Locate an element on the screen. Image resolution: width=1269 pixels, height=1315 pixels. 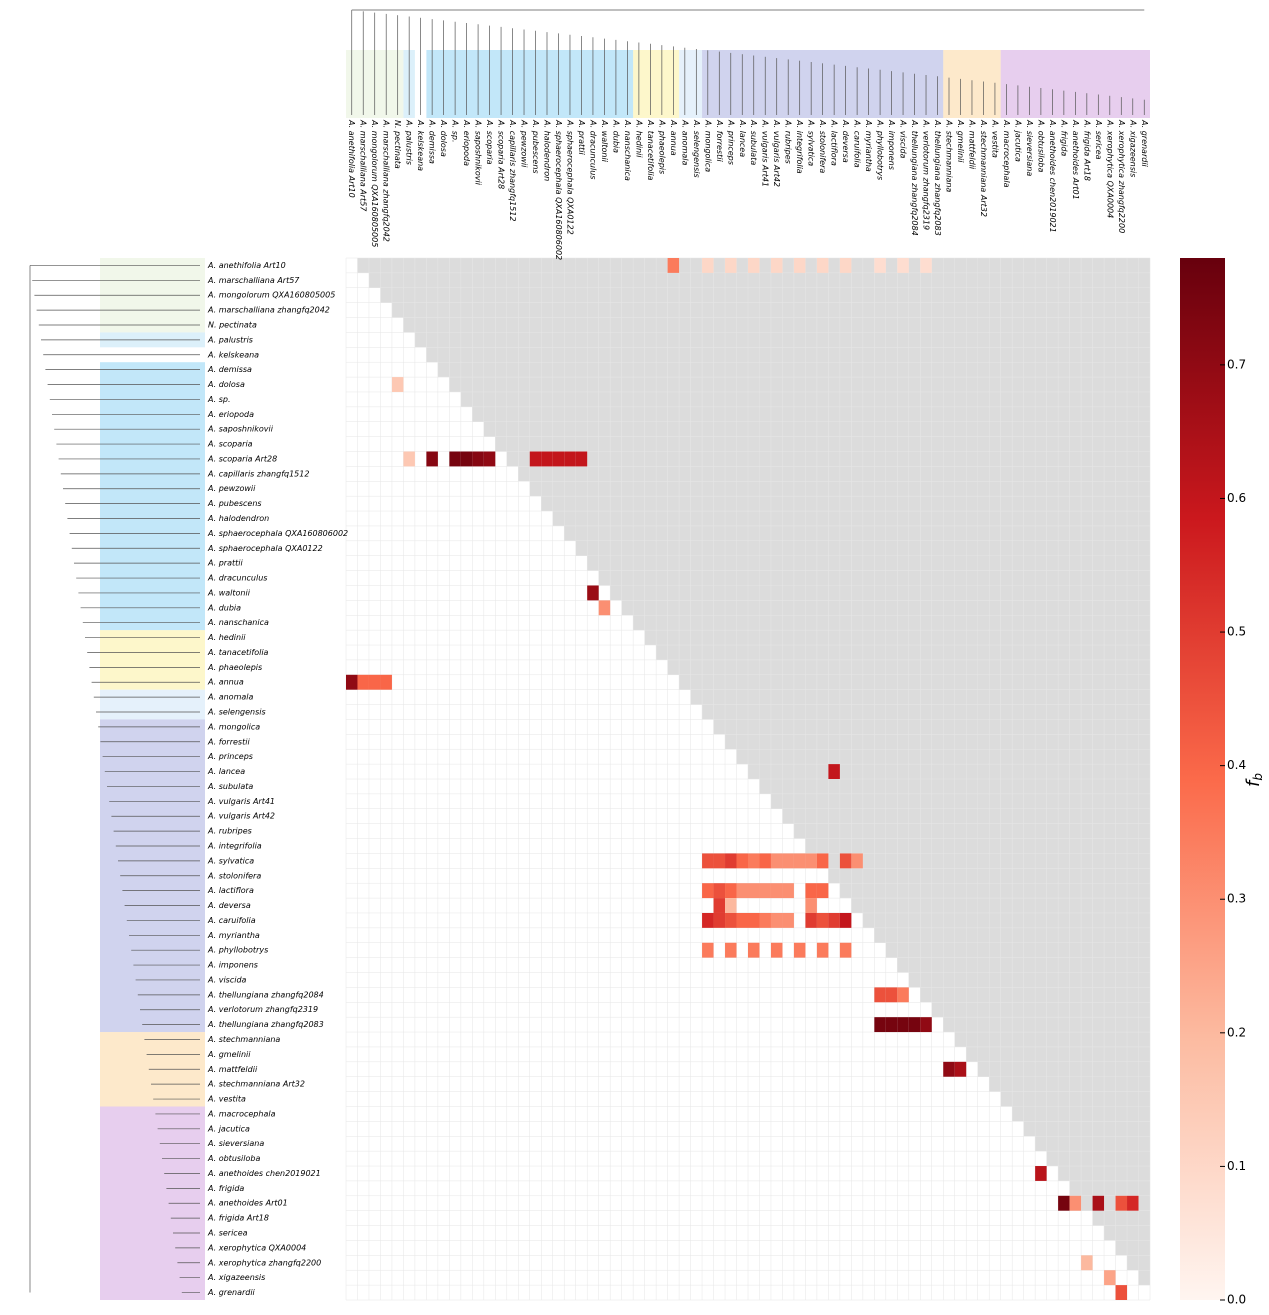
row-label: A. demissa is located at coordinates (229, 369).